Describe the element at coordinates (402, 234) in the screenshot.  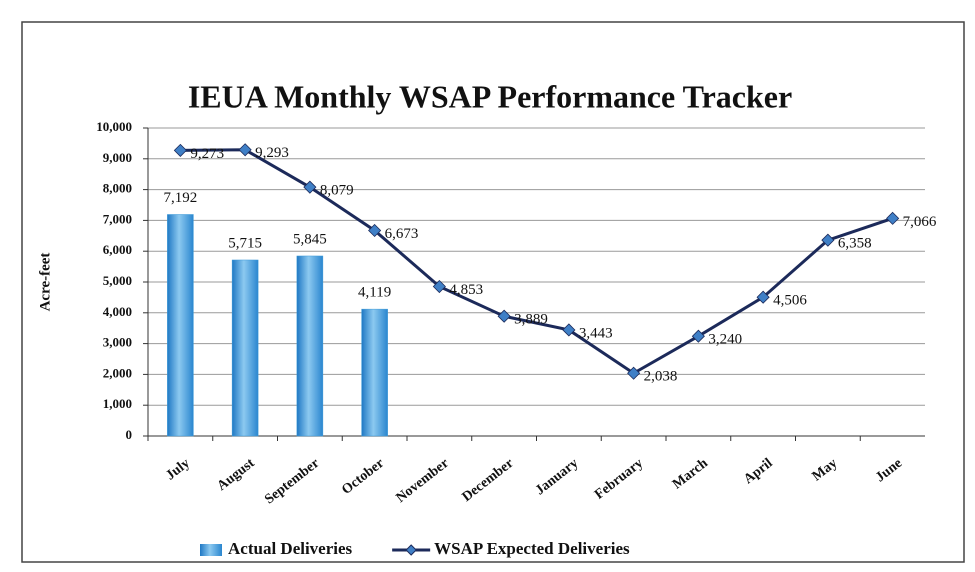
I see `data-label: 6,673` at that location.